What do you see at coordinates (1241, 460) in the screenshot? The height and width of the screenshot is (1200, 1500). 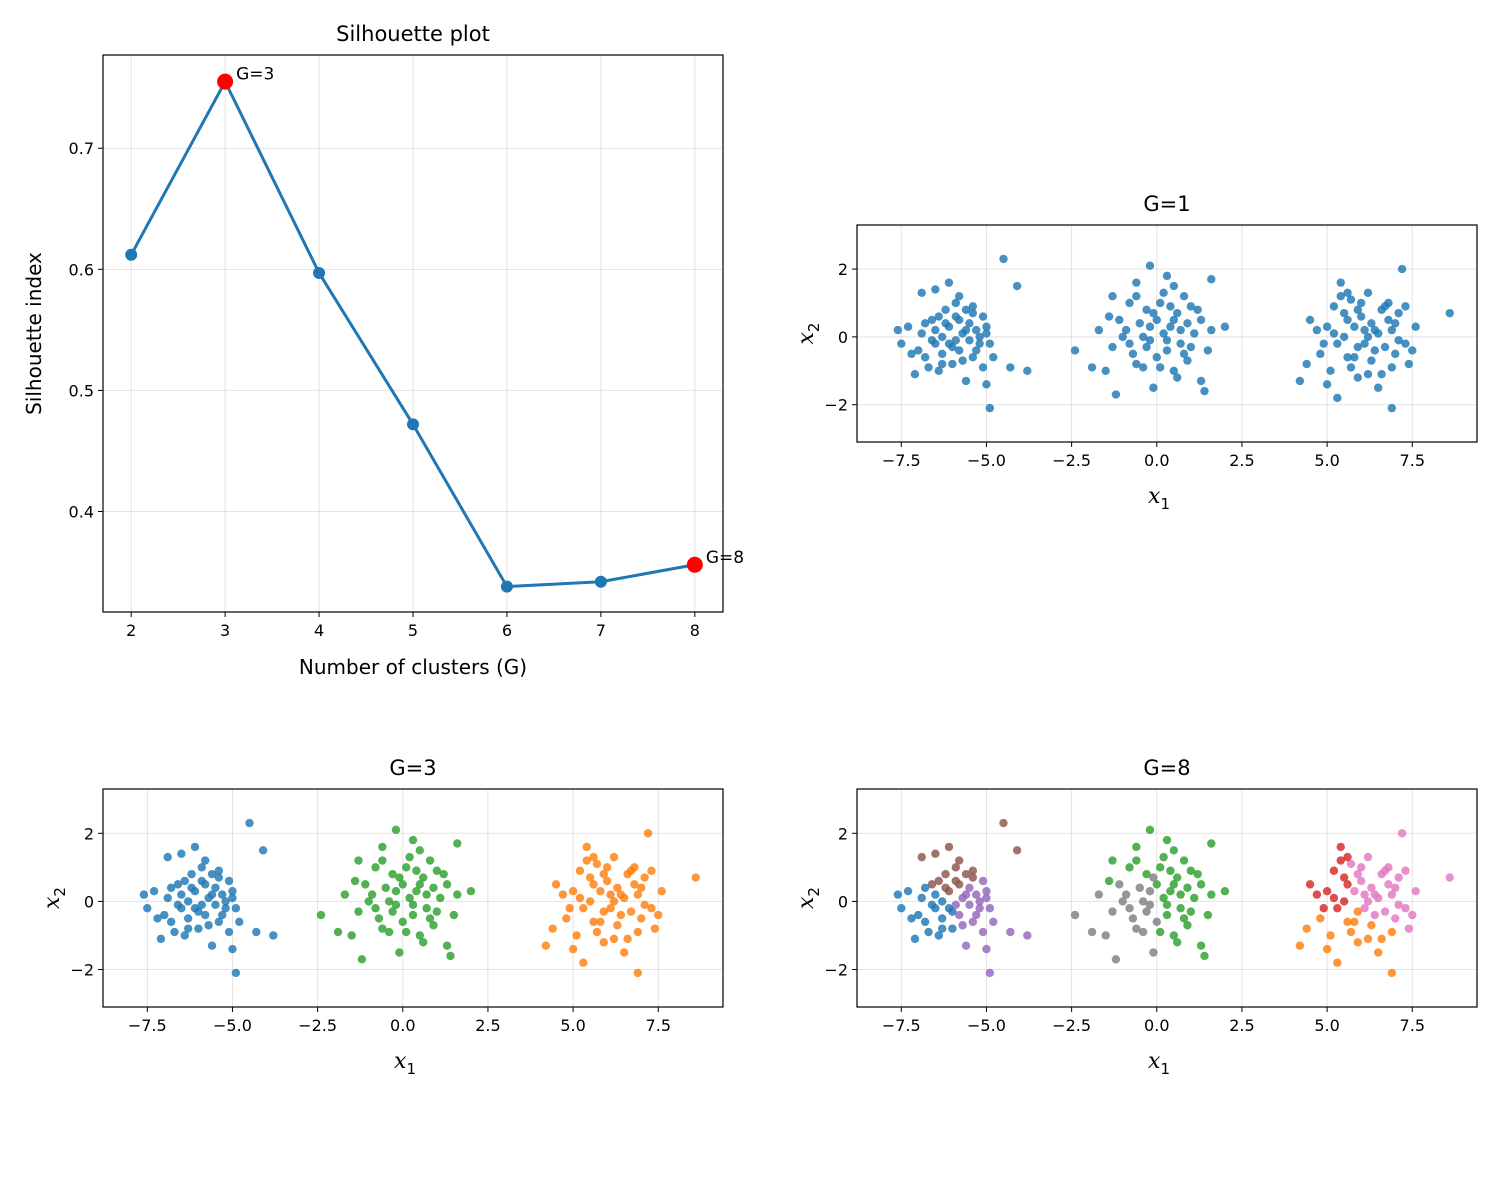 I see `x-tick-label: 2.5` at bounding box center [1241, 460].